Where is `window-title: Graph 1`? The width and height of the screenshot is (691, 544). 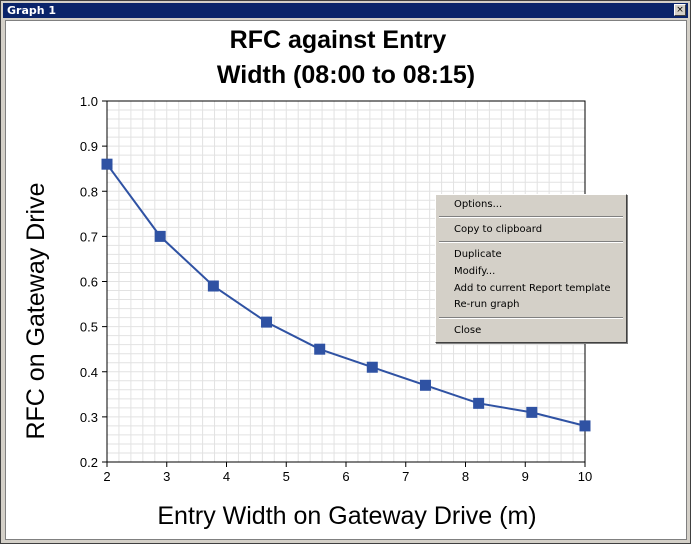 window-title: Graph 1 is located at coordinates (32, 10).